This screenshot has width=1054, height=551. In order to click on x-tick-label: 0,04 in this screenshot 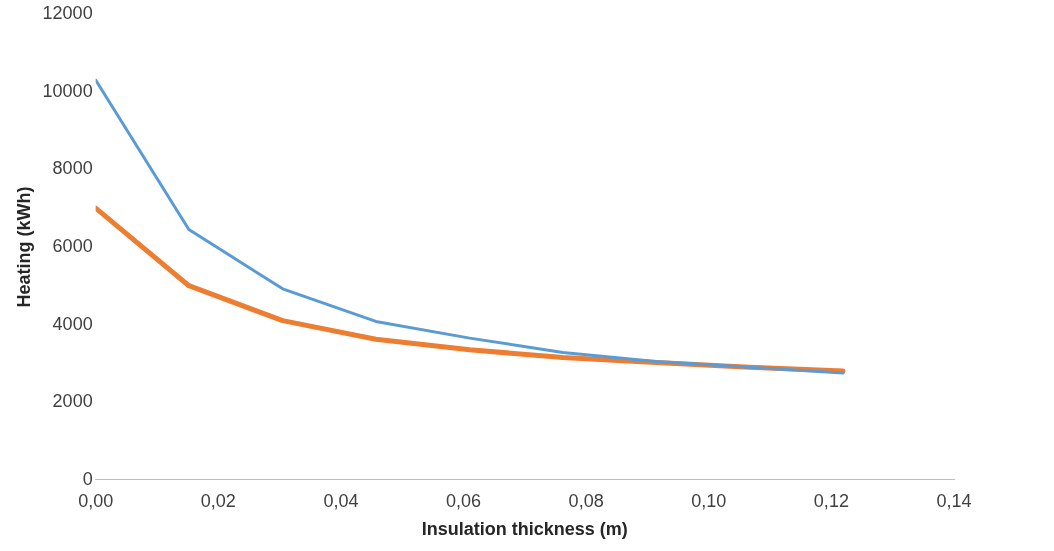, I will do `click(341, 500)`.